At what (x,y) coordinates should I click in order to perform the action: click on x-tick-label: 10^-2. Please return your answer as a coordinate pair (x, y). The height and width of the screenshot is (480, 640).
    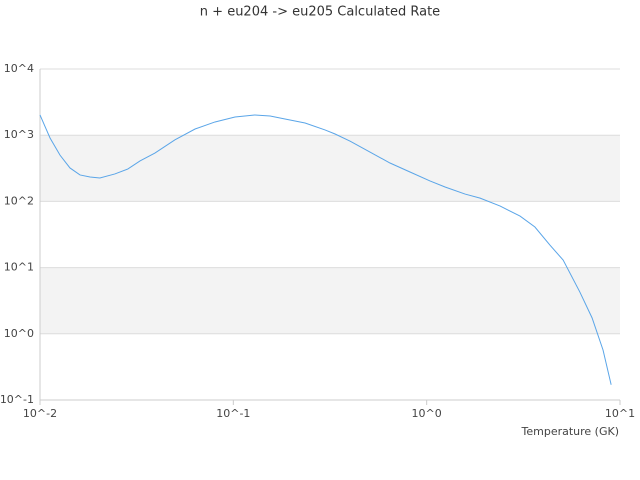
    Looking at the image, I should click on (40, 413).